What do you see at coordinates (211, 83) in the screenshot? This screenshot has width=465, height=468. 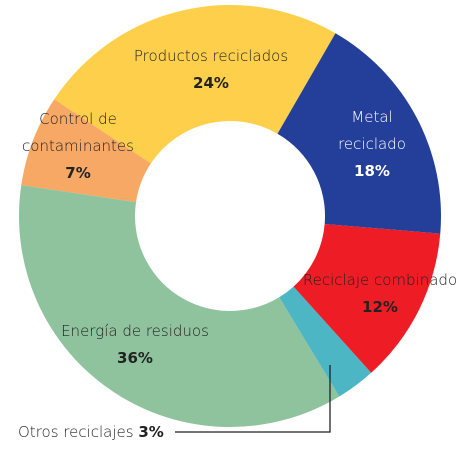 I see `value-label: 24%` at bounding box center [211, 83].